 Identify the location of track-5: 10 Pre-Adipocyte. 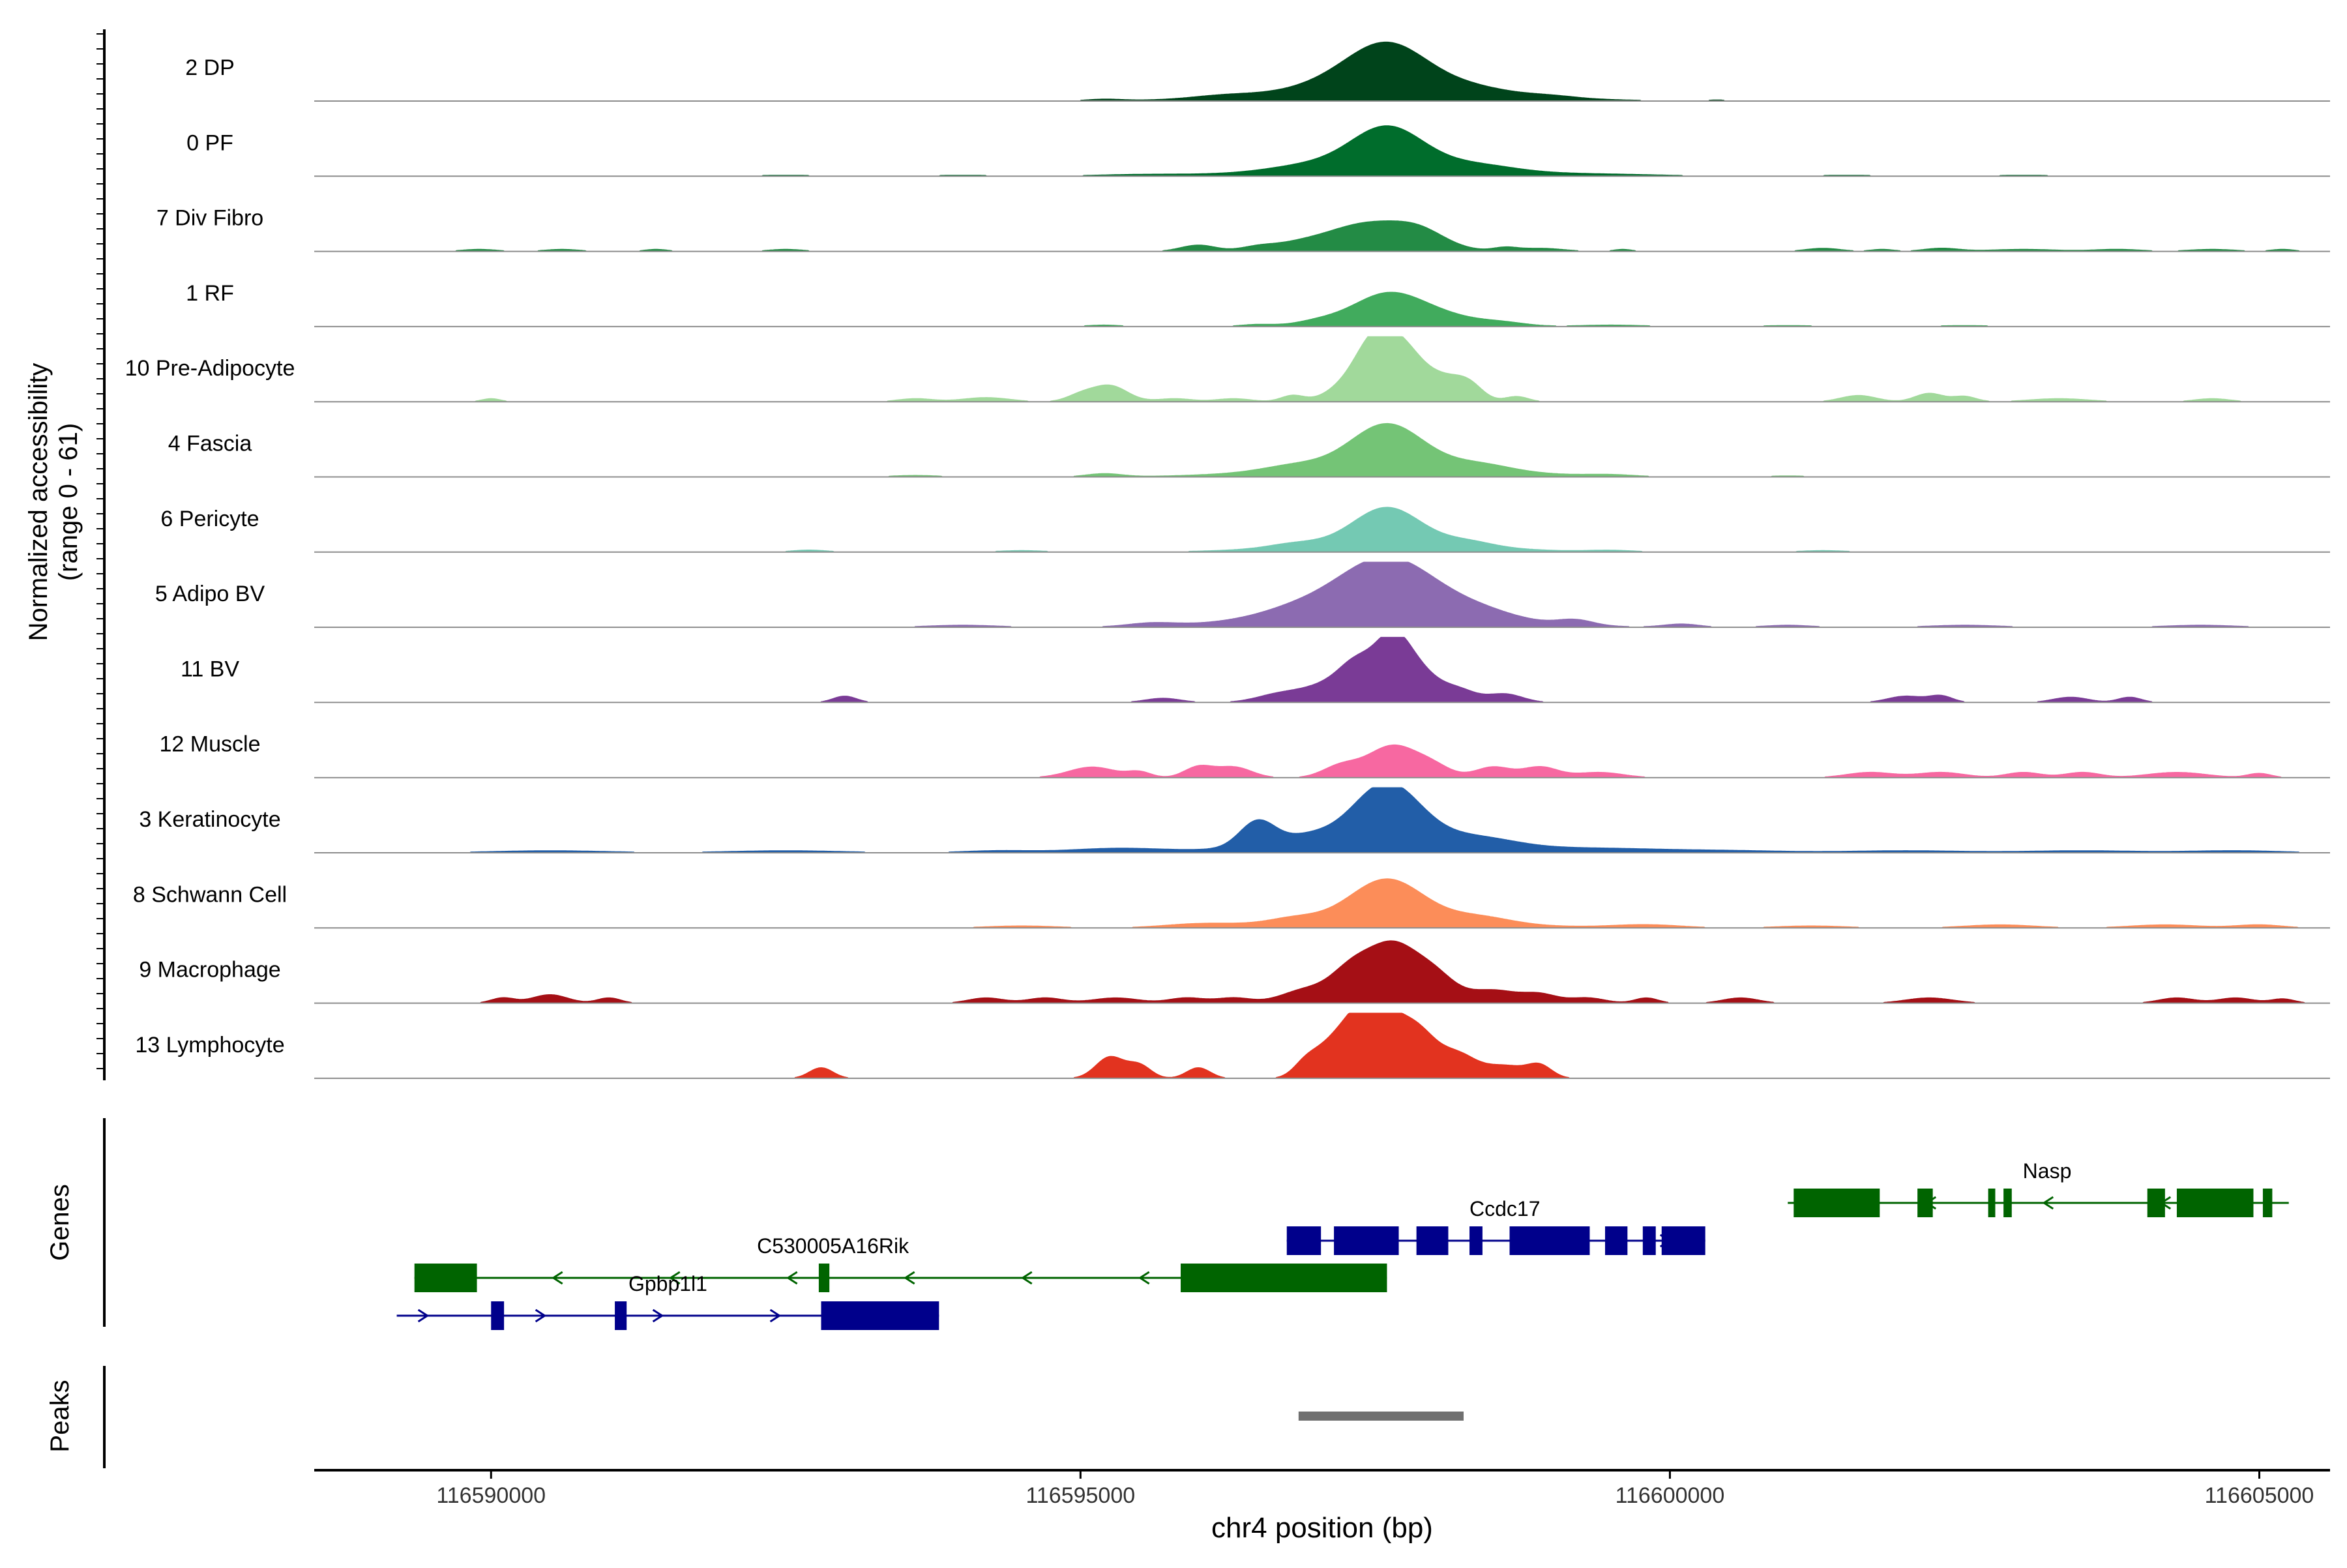
(1227, 370).